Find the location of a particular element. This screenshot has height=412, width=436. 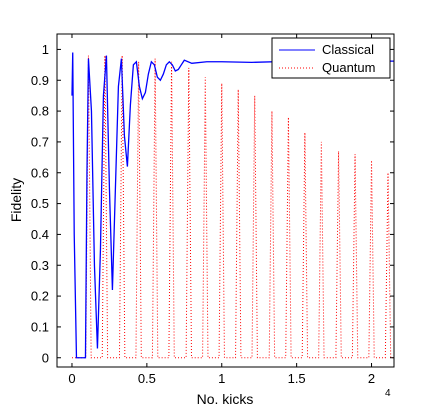

y-tick-label: 1 is located at coordinates (45, 49).